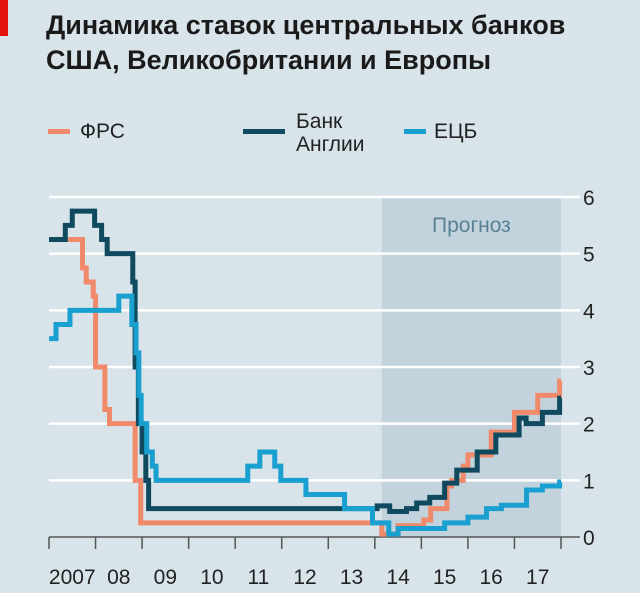  I want to click on legend-swatch-ecb, so click(415, 131).